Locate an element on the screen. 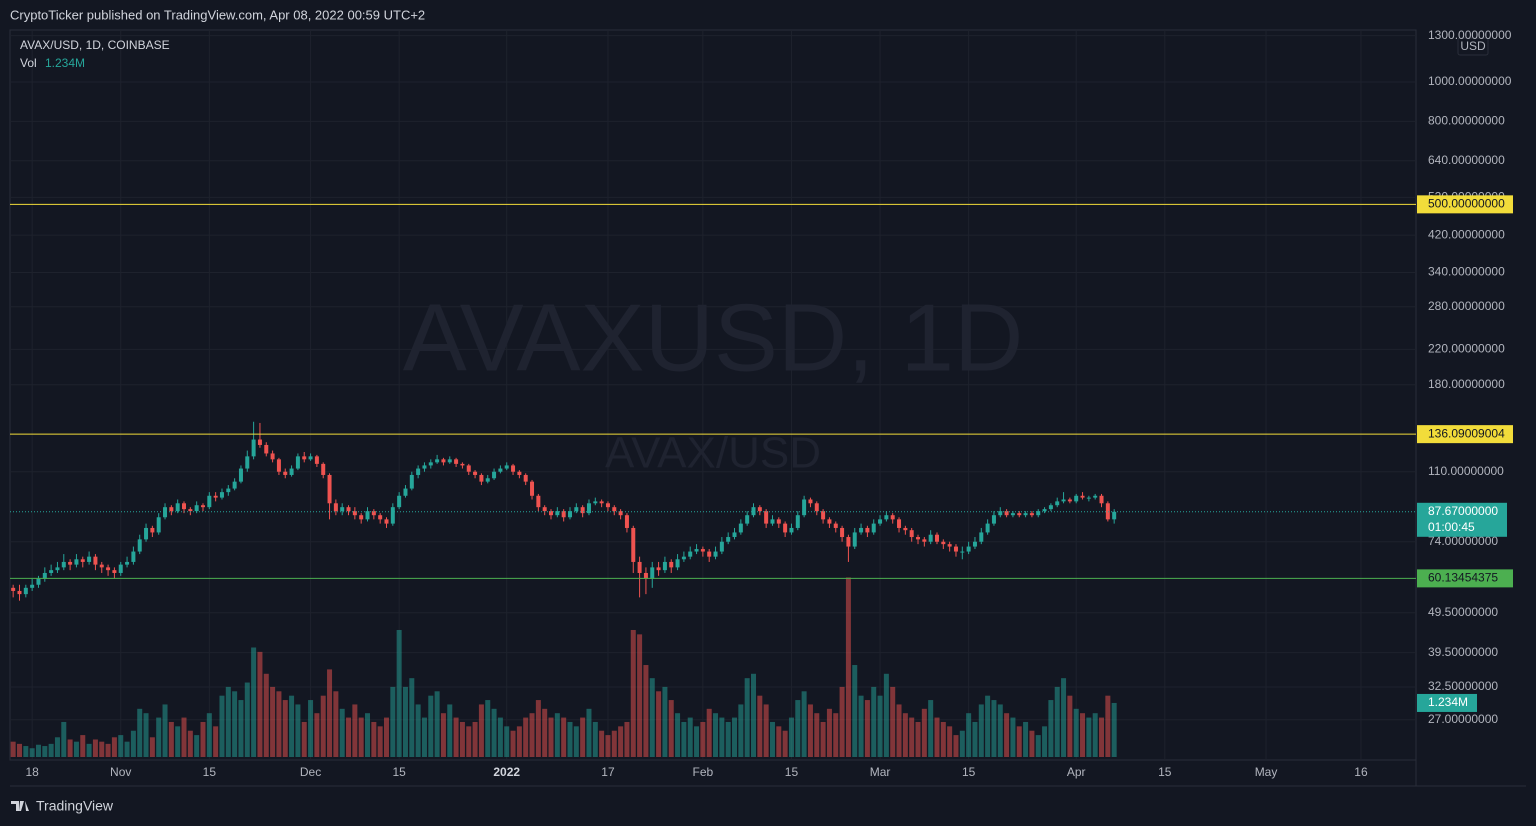 The height and width of the screenshot is (826, 1536). volume-badge is located at coordinates (1447, 702).